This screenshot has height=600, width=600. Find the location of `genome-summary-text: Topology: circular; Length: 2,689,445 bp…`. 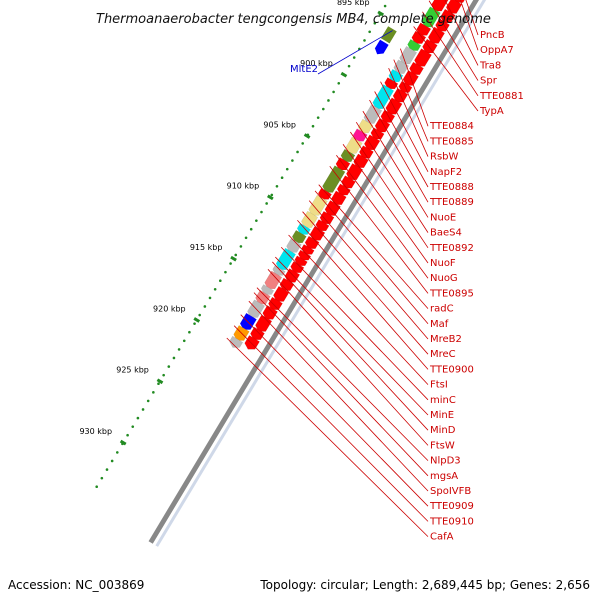

genome-summary-text: Topology: circular; Length: 2,689,445 bp… is located at coordinates (425, 585).